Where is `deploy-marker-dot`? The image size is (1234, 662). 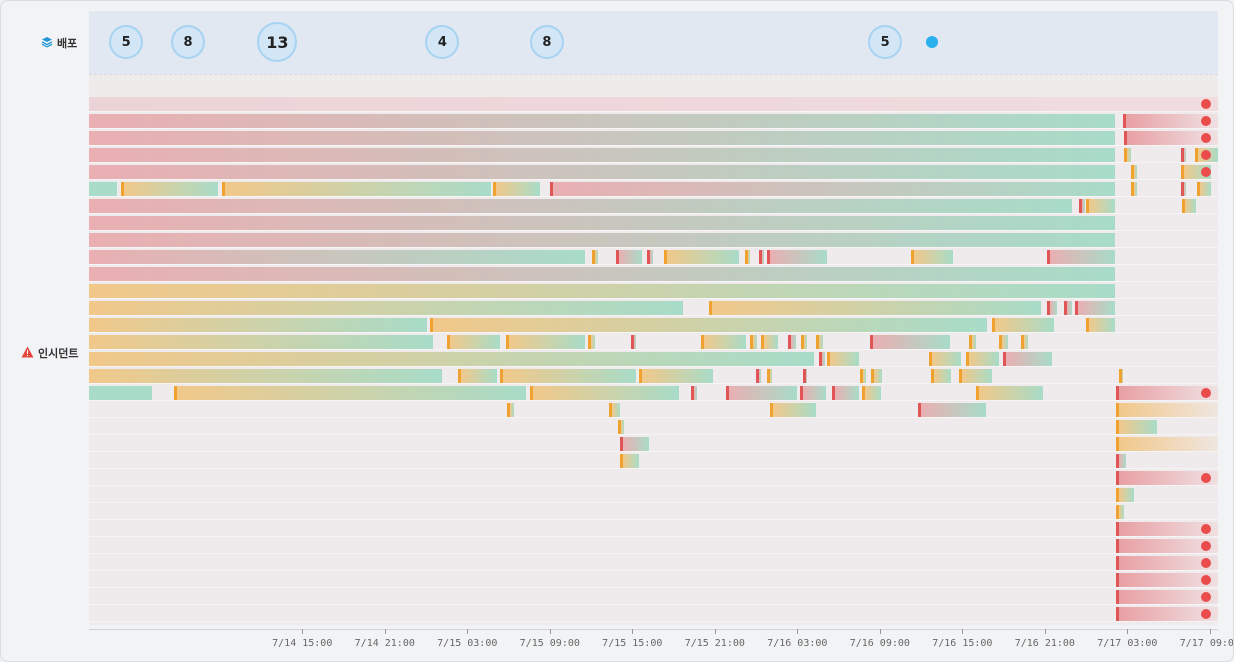 deploy-marker-dot is located at coordinates (931, 42).